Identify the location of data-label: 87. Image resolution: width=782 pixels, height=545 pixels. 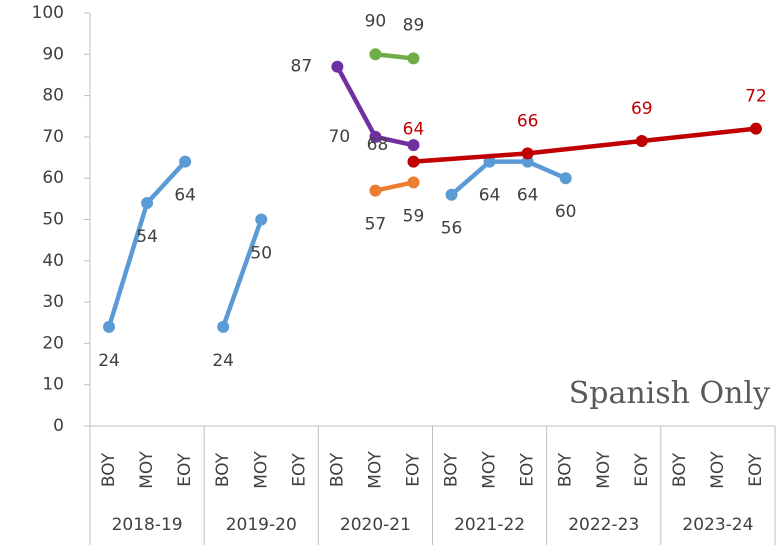
(302, 67).